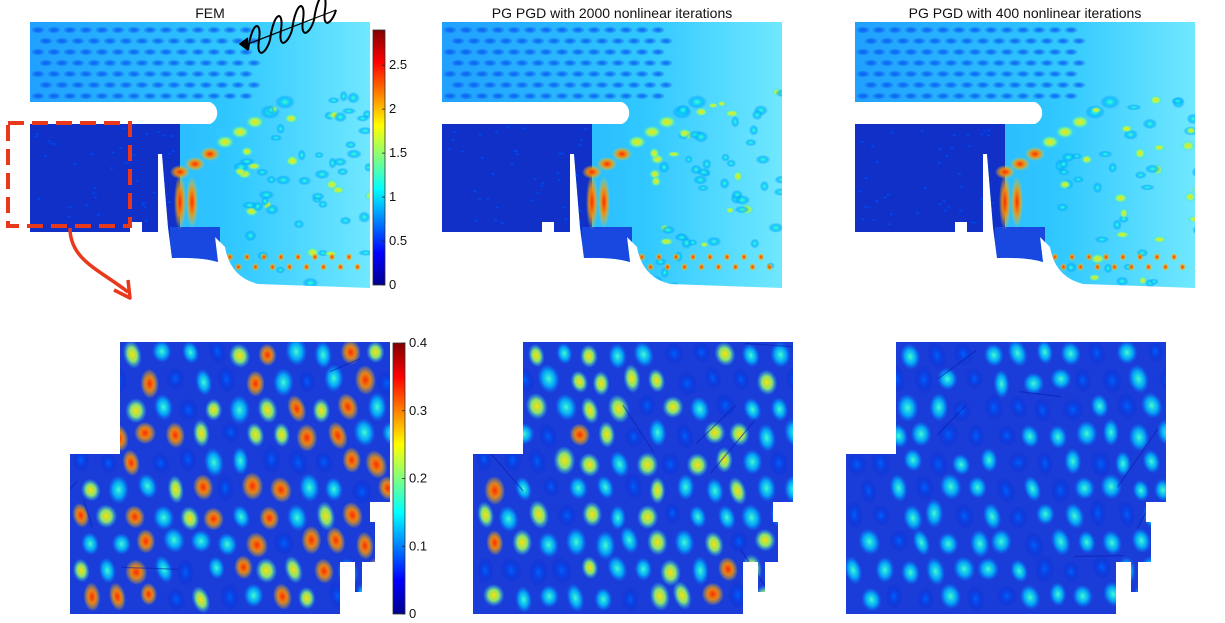 The image size is (1225, 623). I want to click on panel-title-1: FEM, so click(210, 13).